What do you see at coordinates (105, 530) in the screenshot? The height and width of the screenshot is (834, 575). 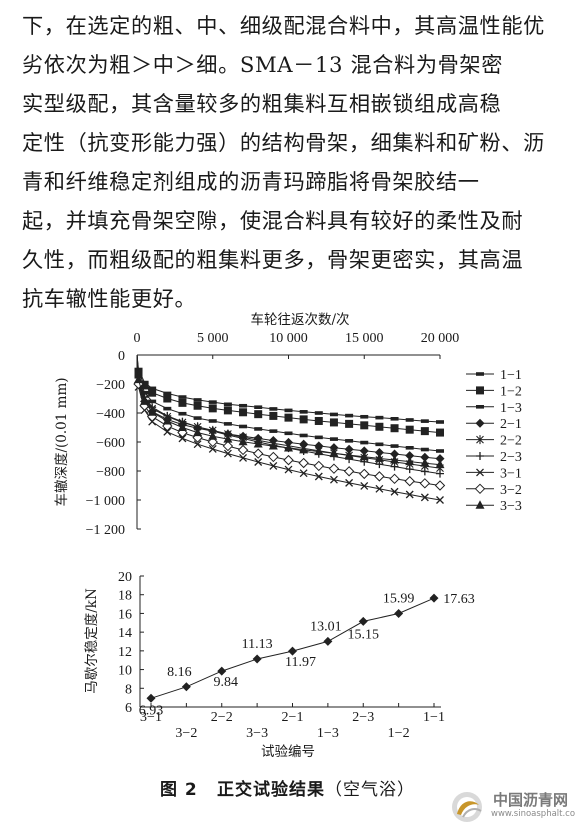 I see `rut-y-tick-label: −1 200` at bounding box center [105, 530].